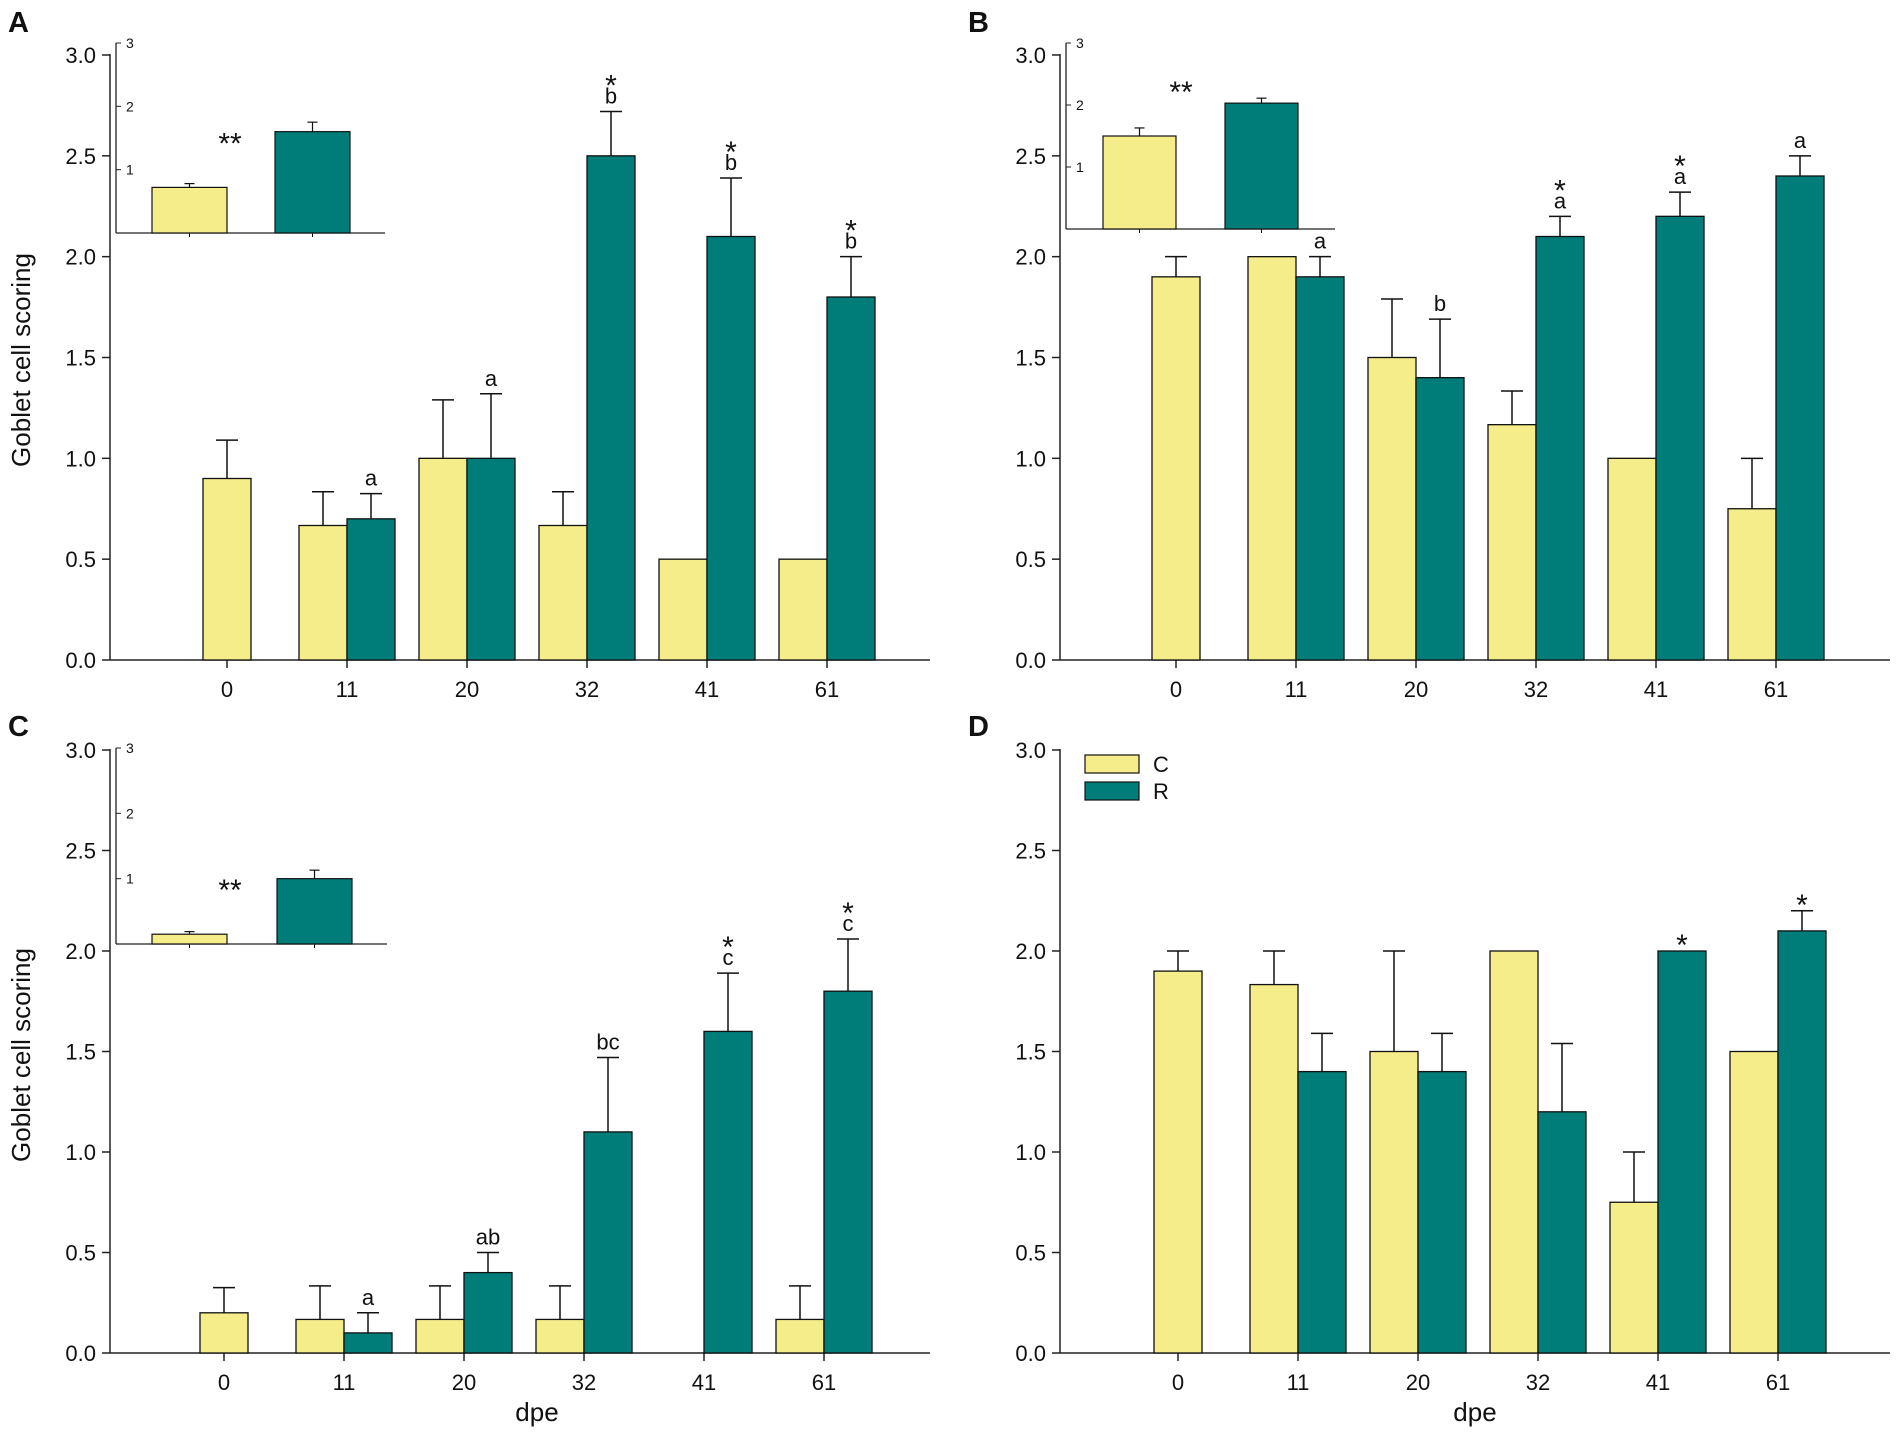 The image size is (1902, 1439). What do you see at coordinates (978, 23) in the screenshot?
I see `panel-letter: B` at bounding box center [978, 23].